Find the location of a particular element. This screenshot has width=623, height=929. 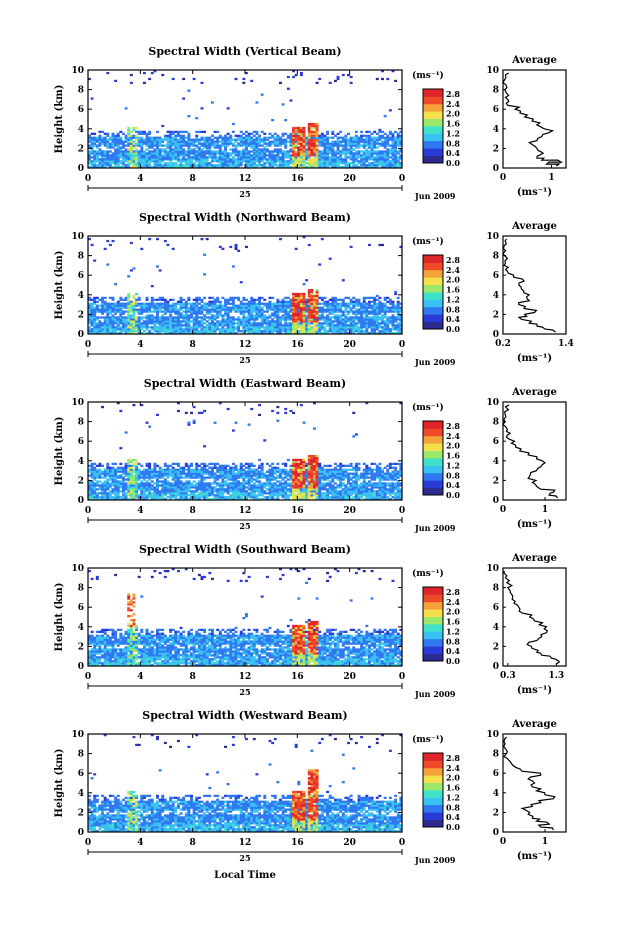

panel-title: Spectral Width (Northward Beam) is located at coordinates (245, 217).